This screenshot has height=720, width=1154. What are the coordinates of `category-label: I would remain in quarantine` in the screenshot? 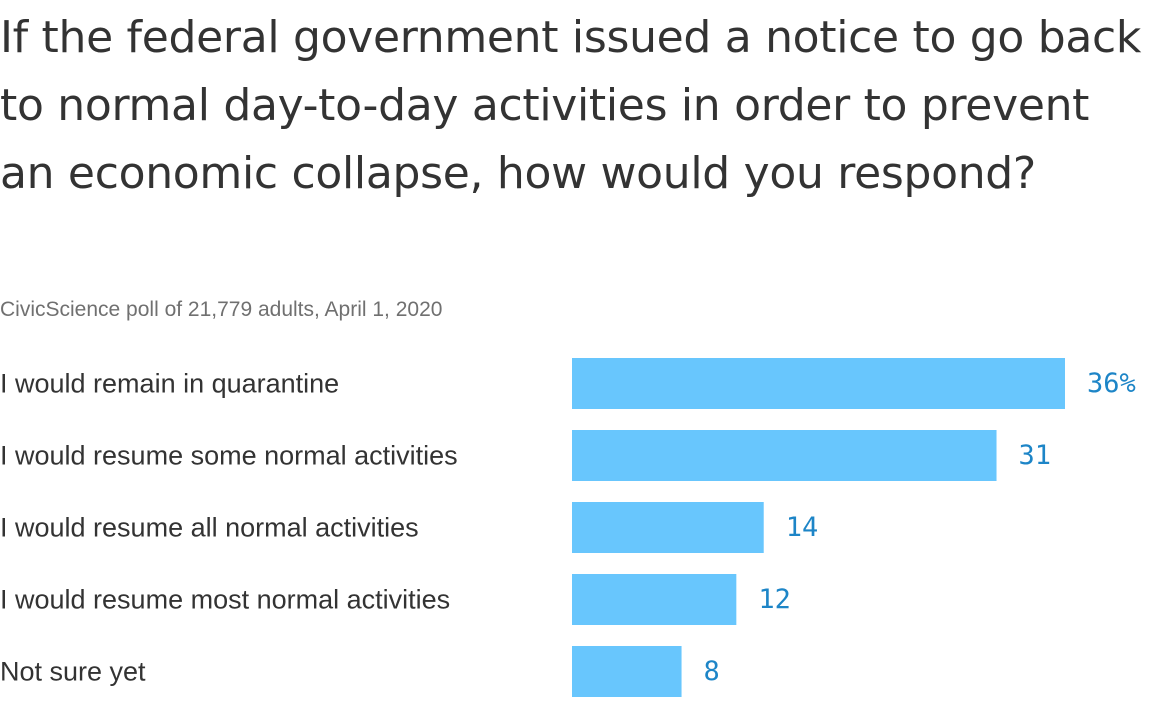 It's located at (169, 384).